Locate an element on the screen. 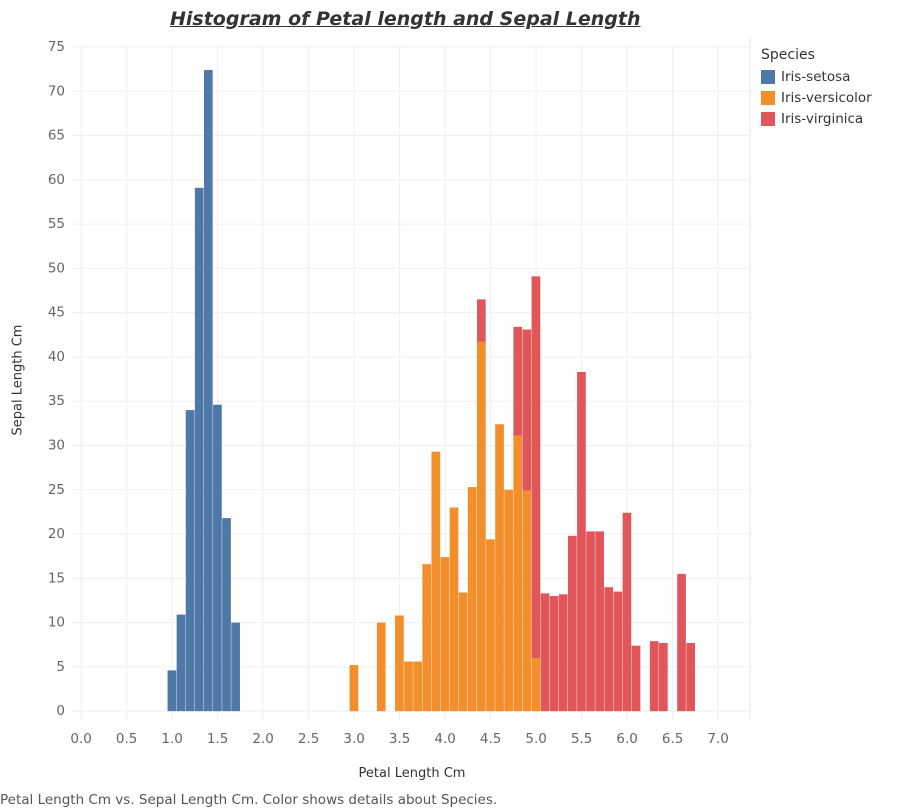 This screenshot has width=900, height=812. x-tick-label: 5.0 is located at coordinates (535, 739).